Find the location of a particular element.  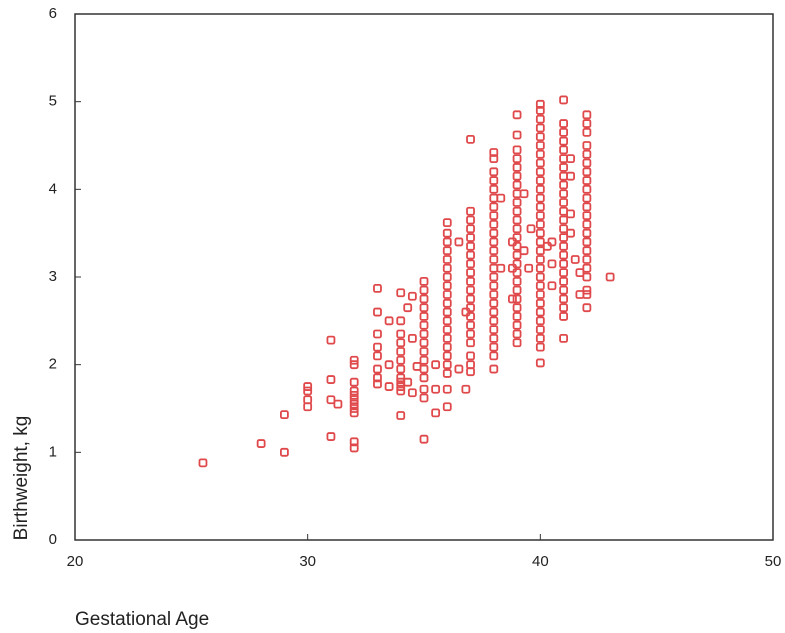

x-axis-title: Gestational Age is located at coordinates (142, 619).